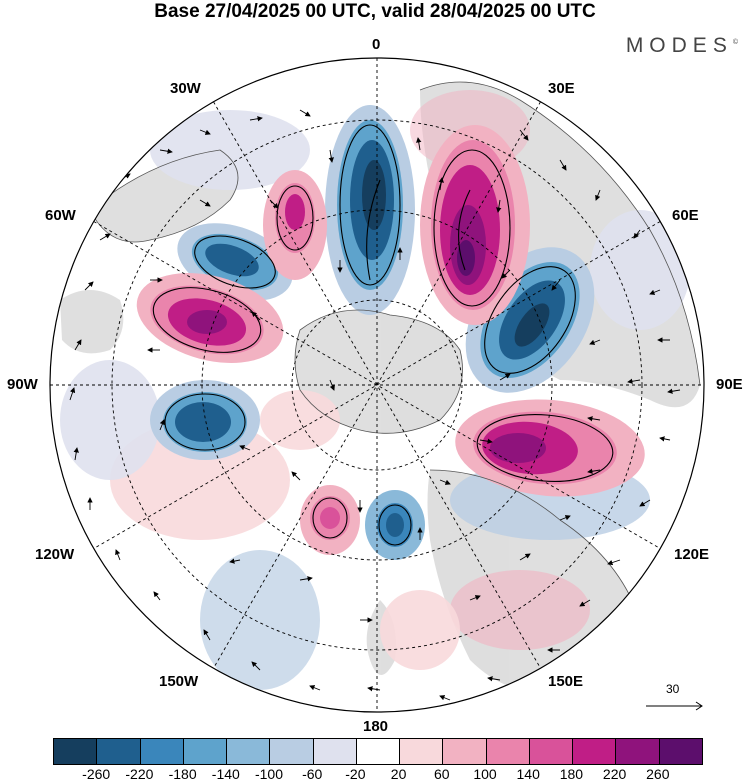 The image size is (750, 783). I want to click on lon-label-180: 180, so click(376, 726).